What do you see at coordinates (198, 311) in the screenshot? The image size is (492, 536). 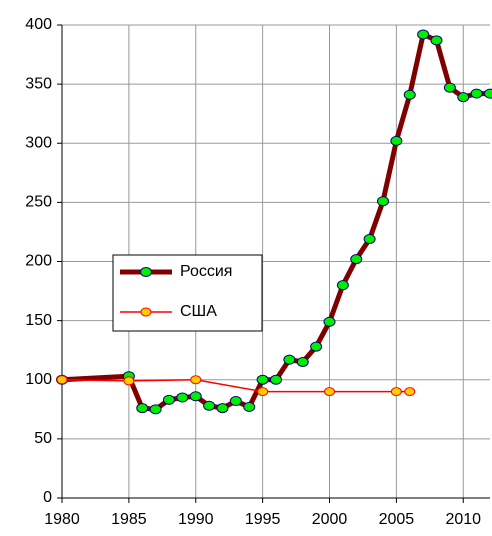 I see `legend-label: США` at bounding box center [198, 311].